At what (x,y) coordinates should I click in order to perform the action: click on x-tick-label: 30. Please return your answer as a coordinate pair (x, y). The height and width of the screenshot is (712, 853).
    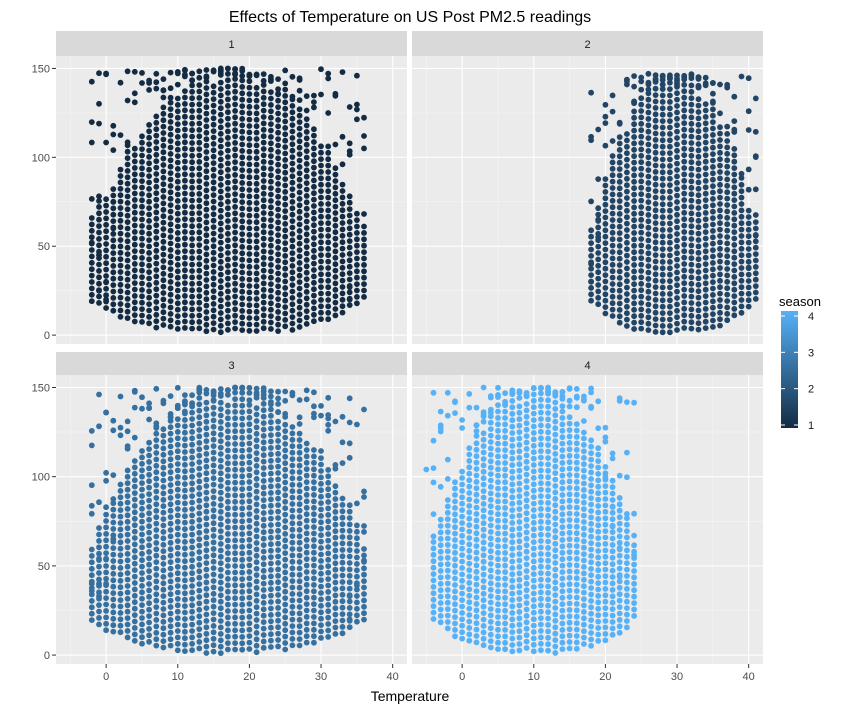
    Looking at the image, I should click on (321, 677).